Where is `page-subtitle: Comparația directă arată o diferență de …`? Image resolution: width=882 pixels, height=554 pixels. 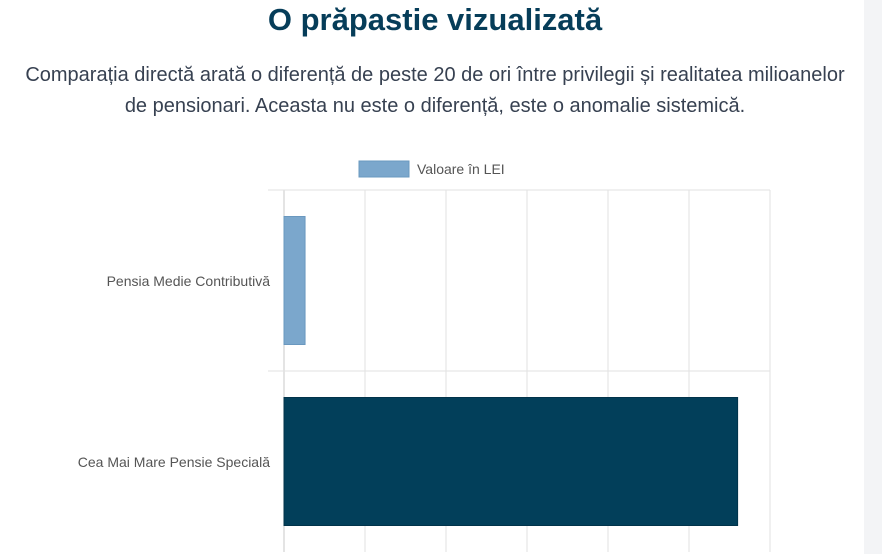 page-subtitle: Comparația directă arată o diferență de … is located at coordinates (435, 90).